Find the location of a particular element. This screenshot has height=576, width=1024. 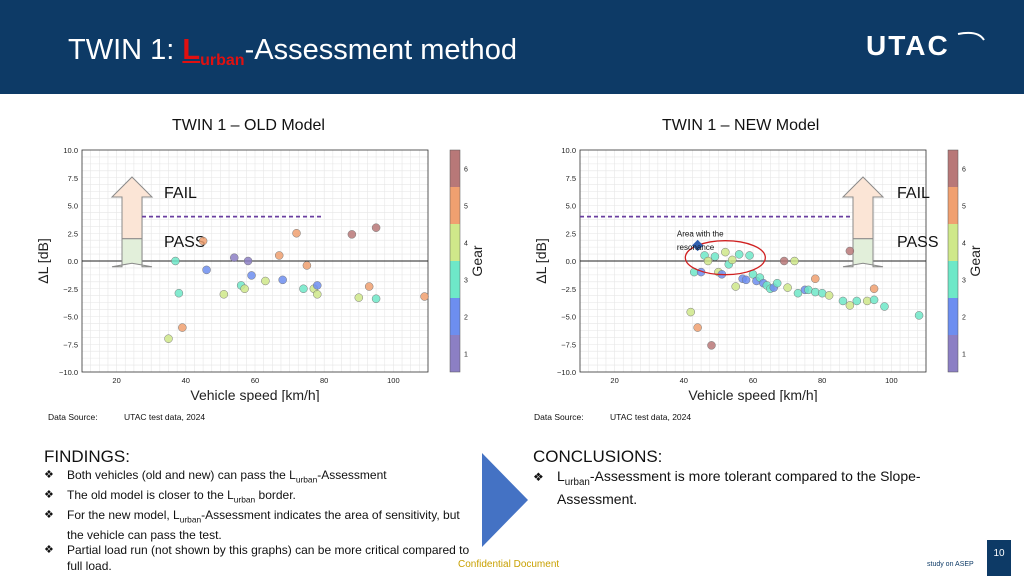

x-tick-label: 100 is located at coordinates (891, 380).